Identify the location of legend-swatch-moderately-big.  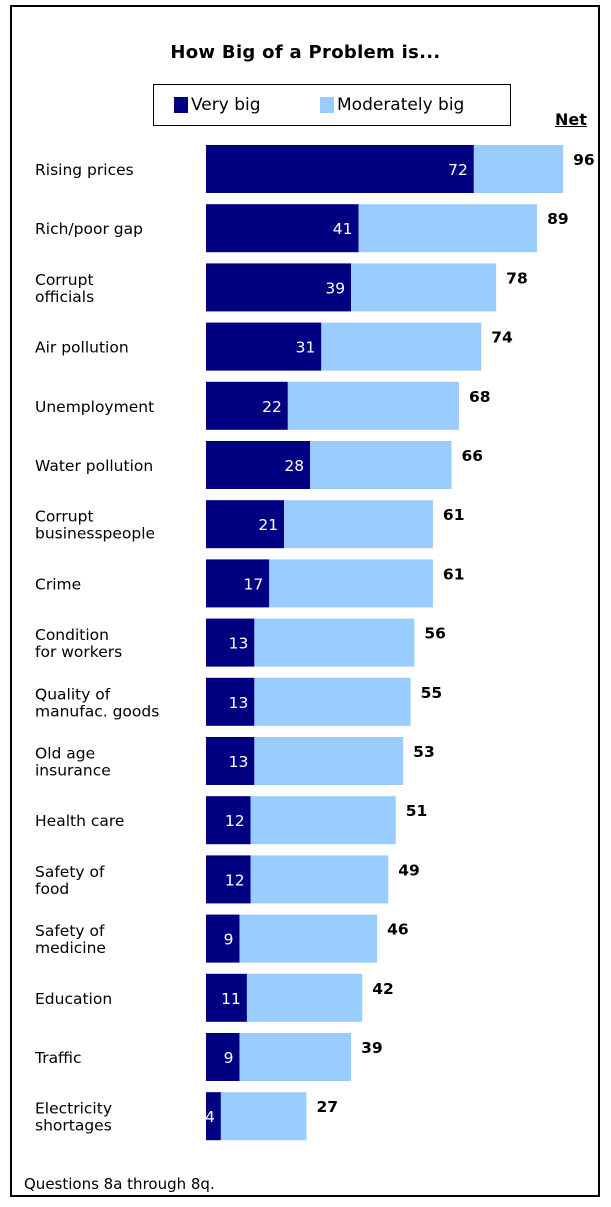
(327, 105).